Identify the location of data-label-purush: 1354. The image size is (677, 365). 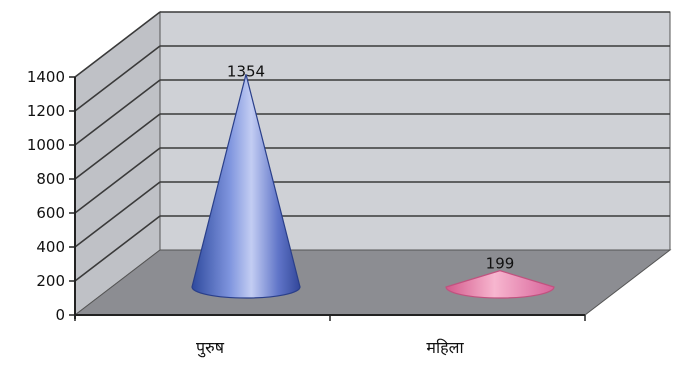
(246, 71).